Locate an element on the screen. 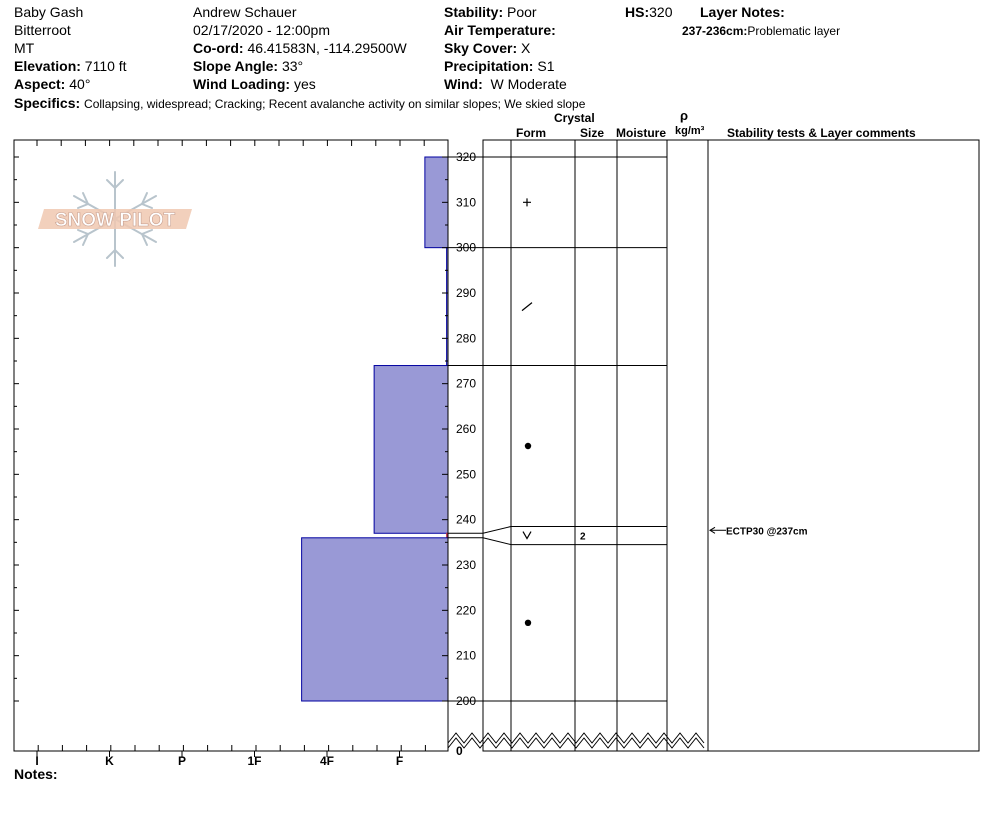 The image size is (994, 840). hardness-tick-label: 4F is located at coordinates (327, 761).